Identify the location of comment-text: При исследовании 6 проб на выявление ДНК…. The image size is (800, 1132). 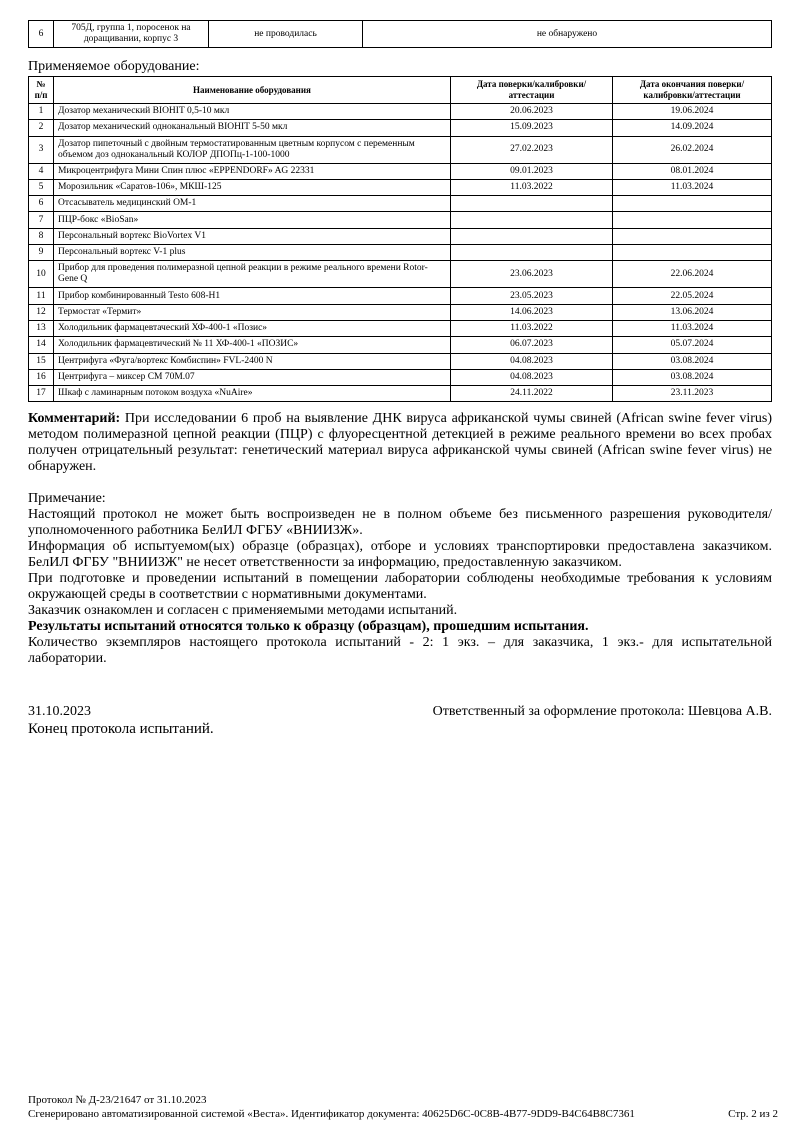
(400, 442).